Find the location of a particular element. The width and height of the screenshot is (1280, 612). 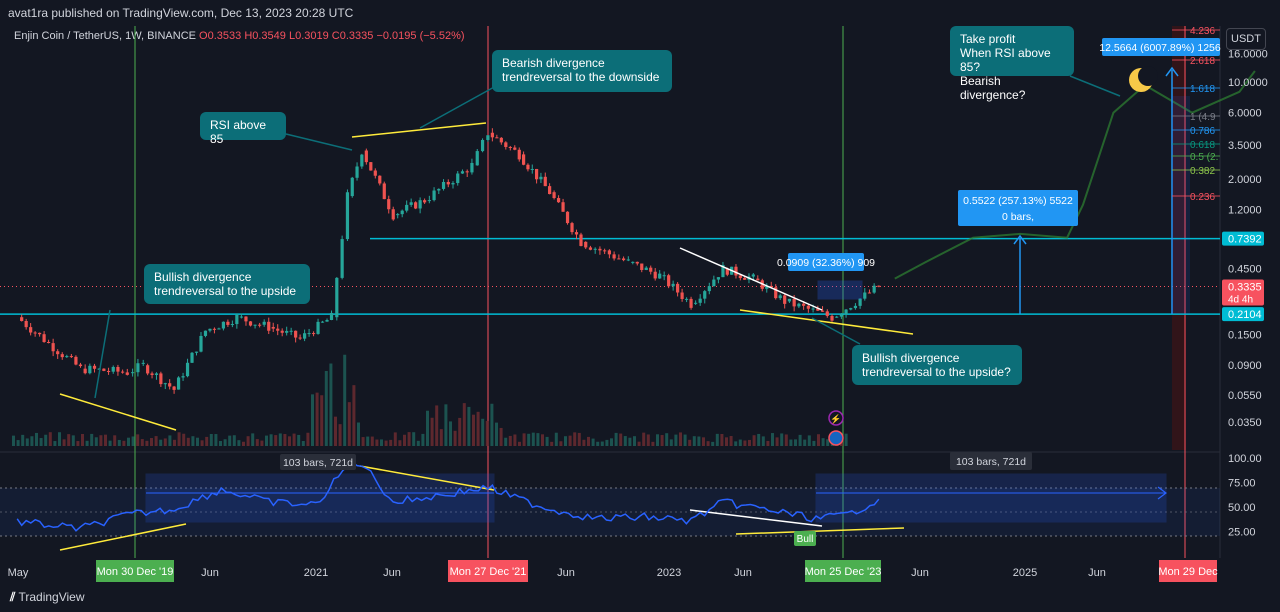

brand-text: TradingView is located at coordinates (51, 597).